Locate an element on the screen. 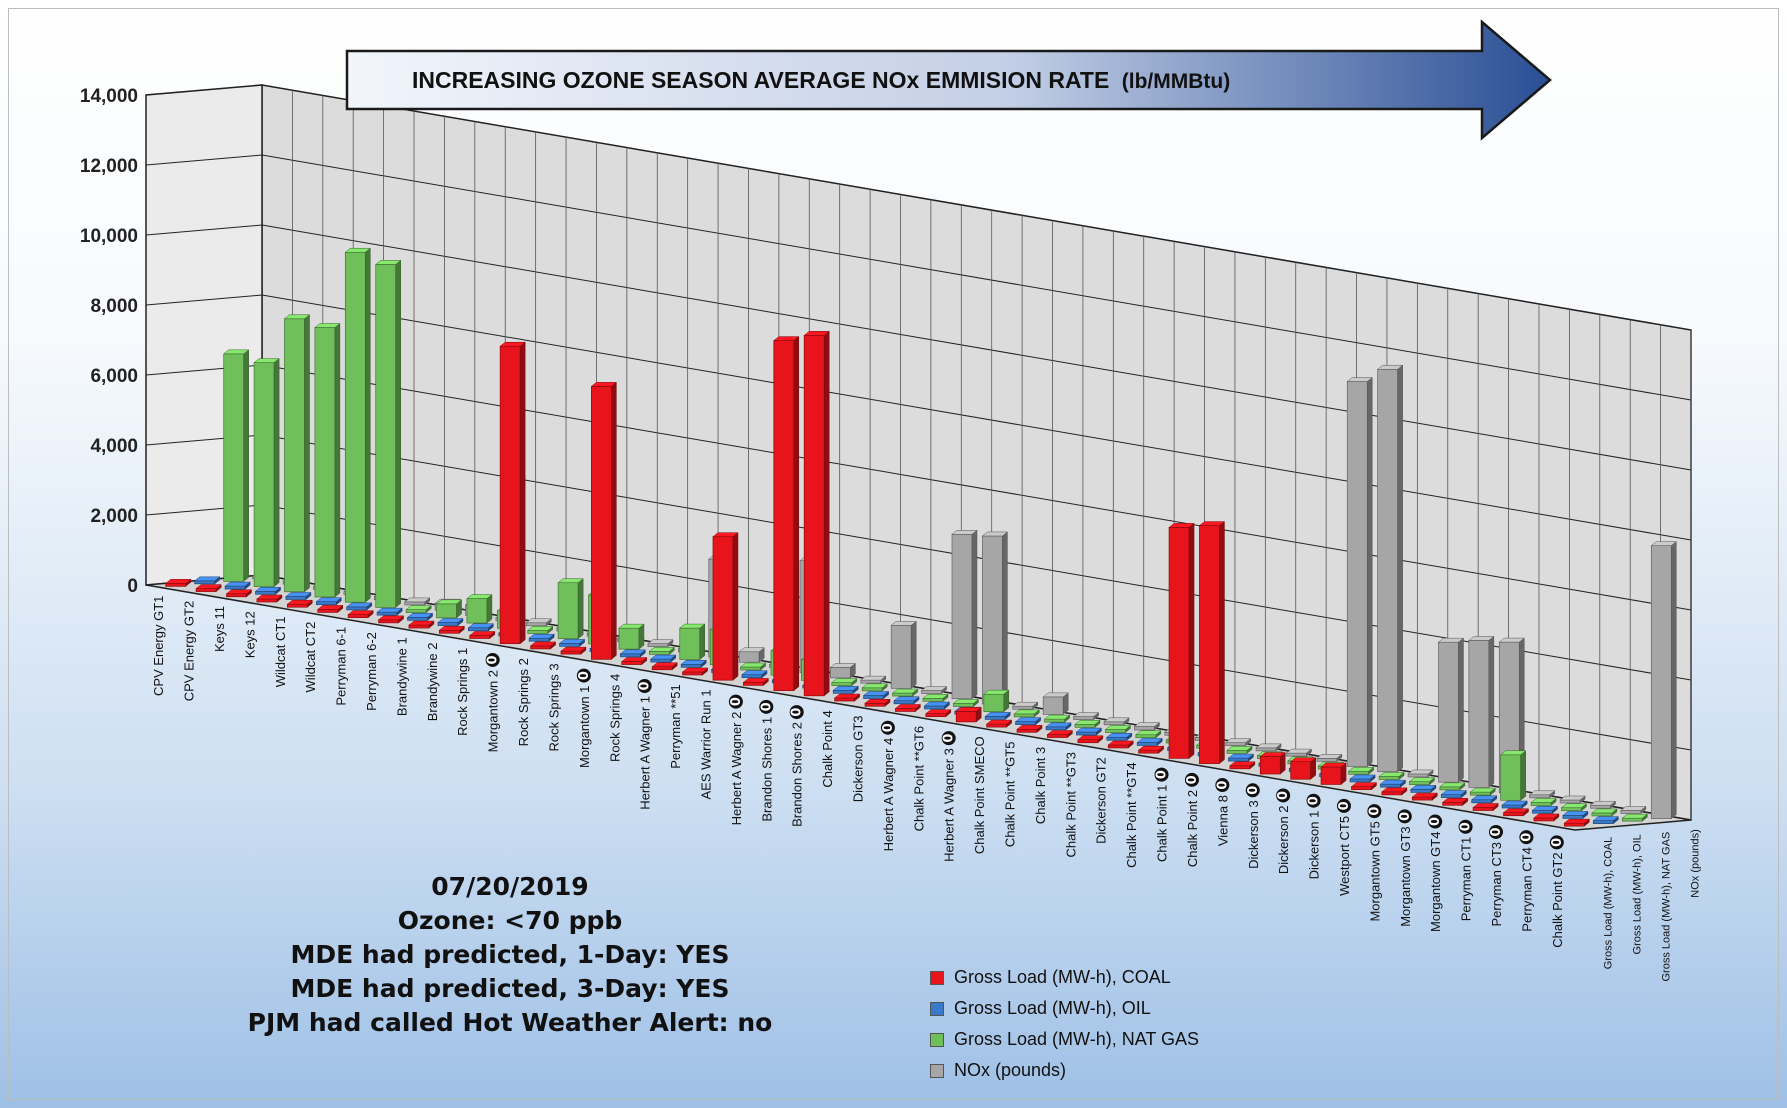 This screenshot has width=1787, height=1108. legend-label-coal: Gross Load (MW-h), COAL is located at coordinates (1062, 977).